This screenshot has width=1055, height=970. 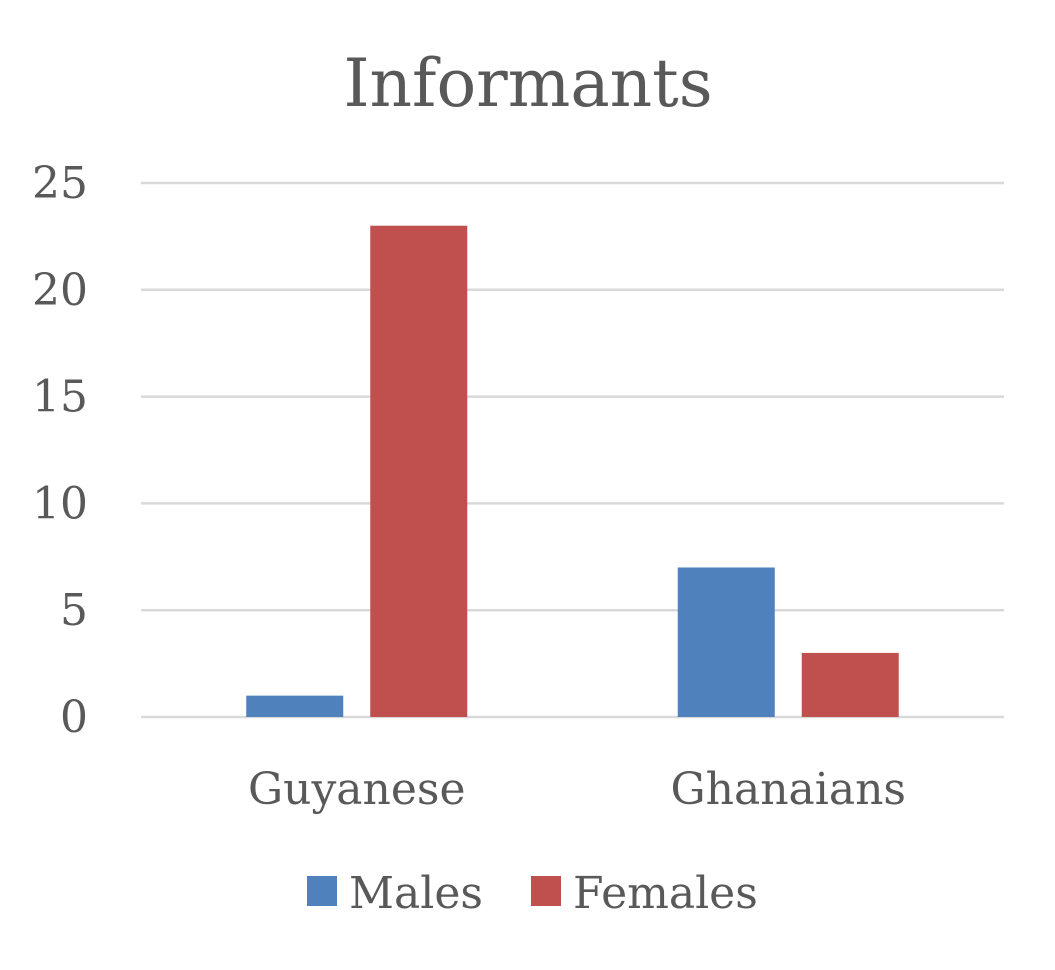 What do you see at coordinates (577, 789) in the screenshot?
I see `x-axis-category-labels: Guyanese Ghanaians` at bounding box center [577, 789].